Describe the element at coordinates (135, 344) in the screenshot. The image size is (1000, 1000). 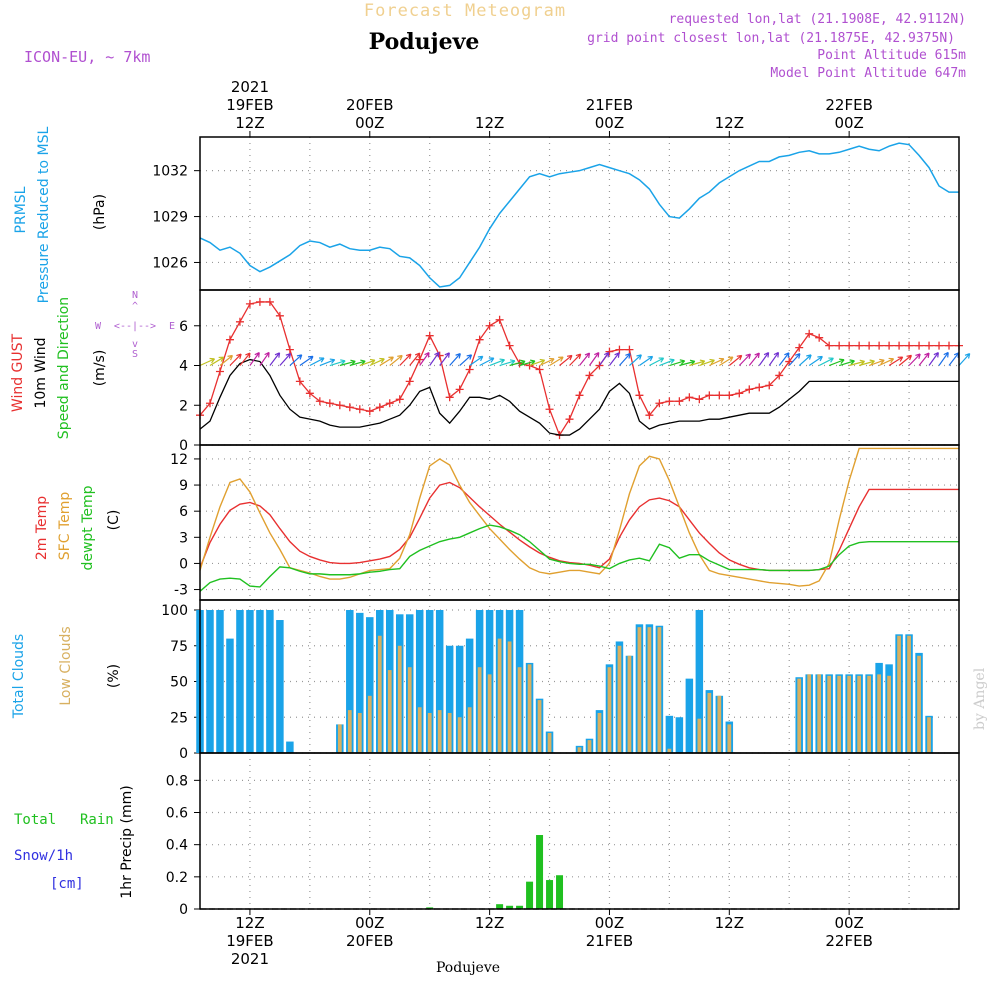
I see `compass-vbot: v` at that location.